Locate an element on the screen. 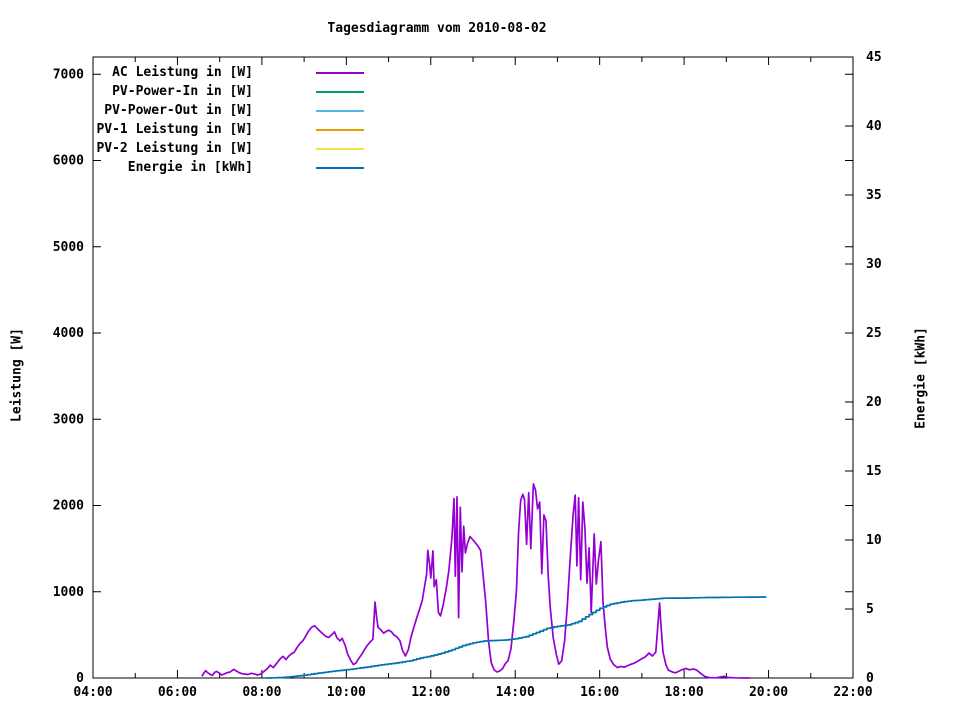 This screenshot has width=960, height=720. x-tick-label: 06:00 is located at coordinates (177, 692).